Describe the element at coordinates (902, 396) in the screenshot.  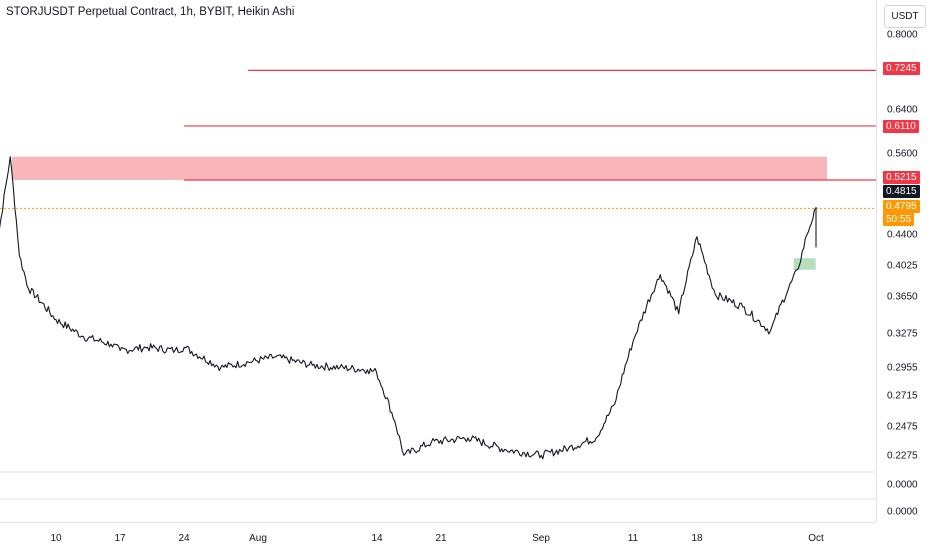
I see `price-tick: 0.2715` at that location.